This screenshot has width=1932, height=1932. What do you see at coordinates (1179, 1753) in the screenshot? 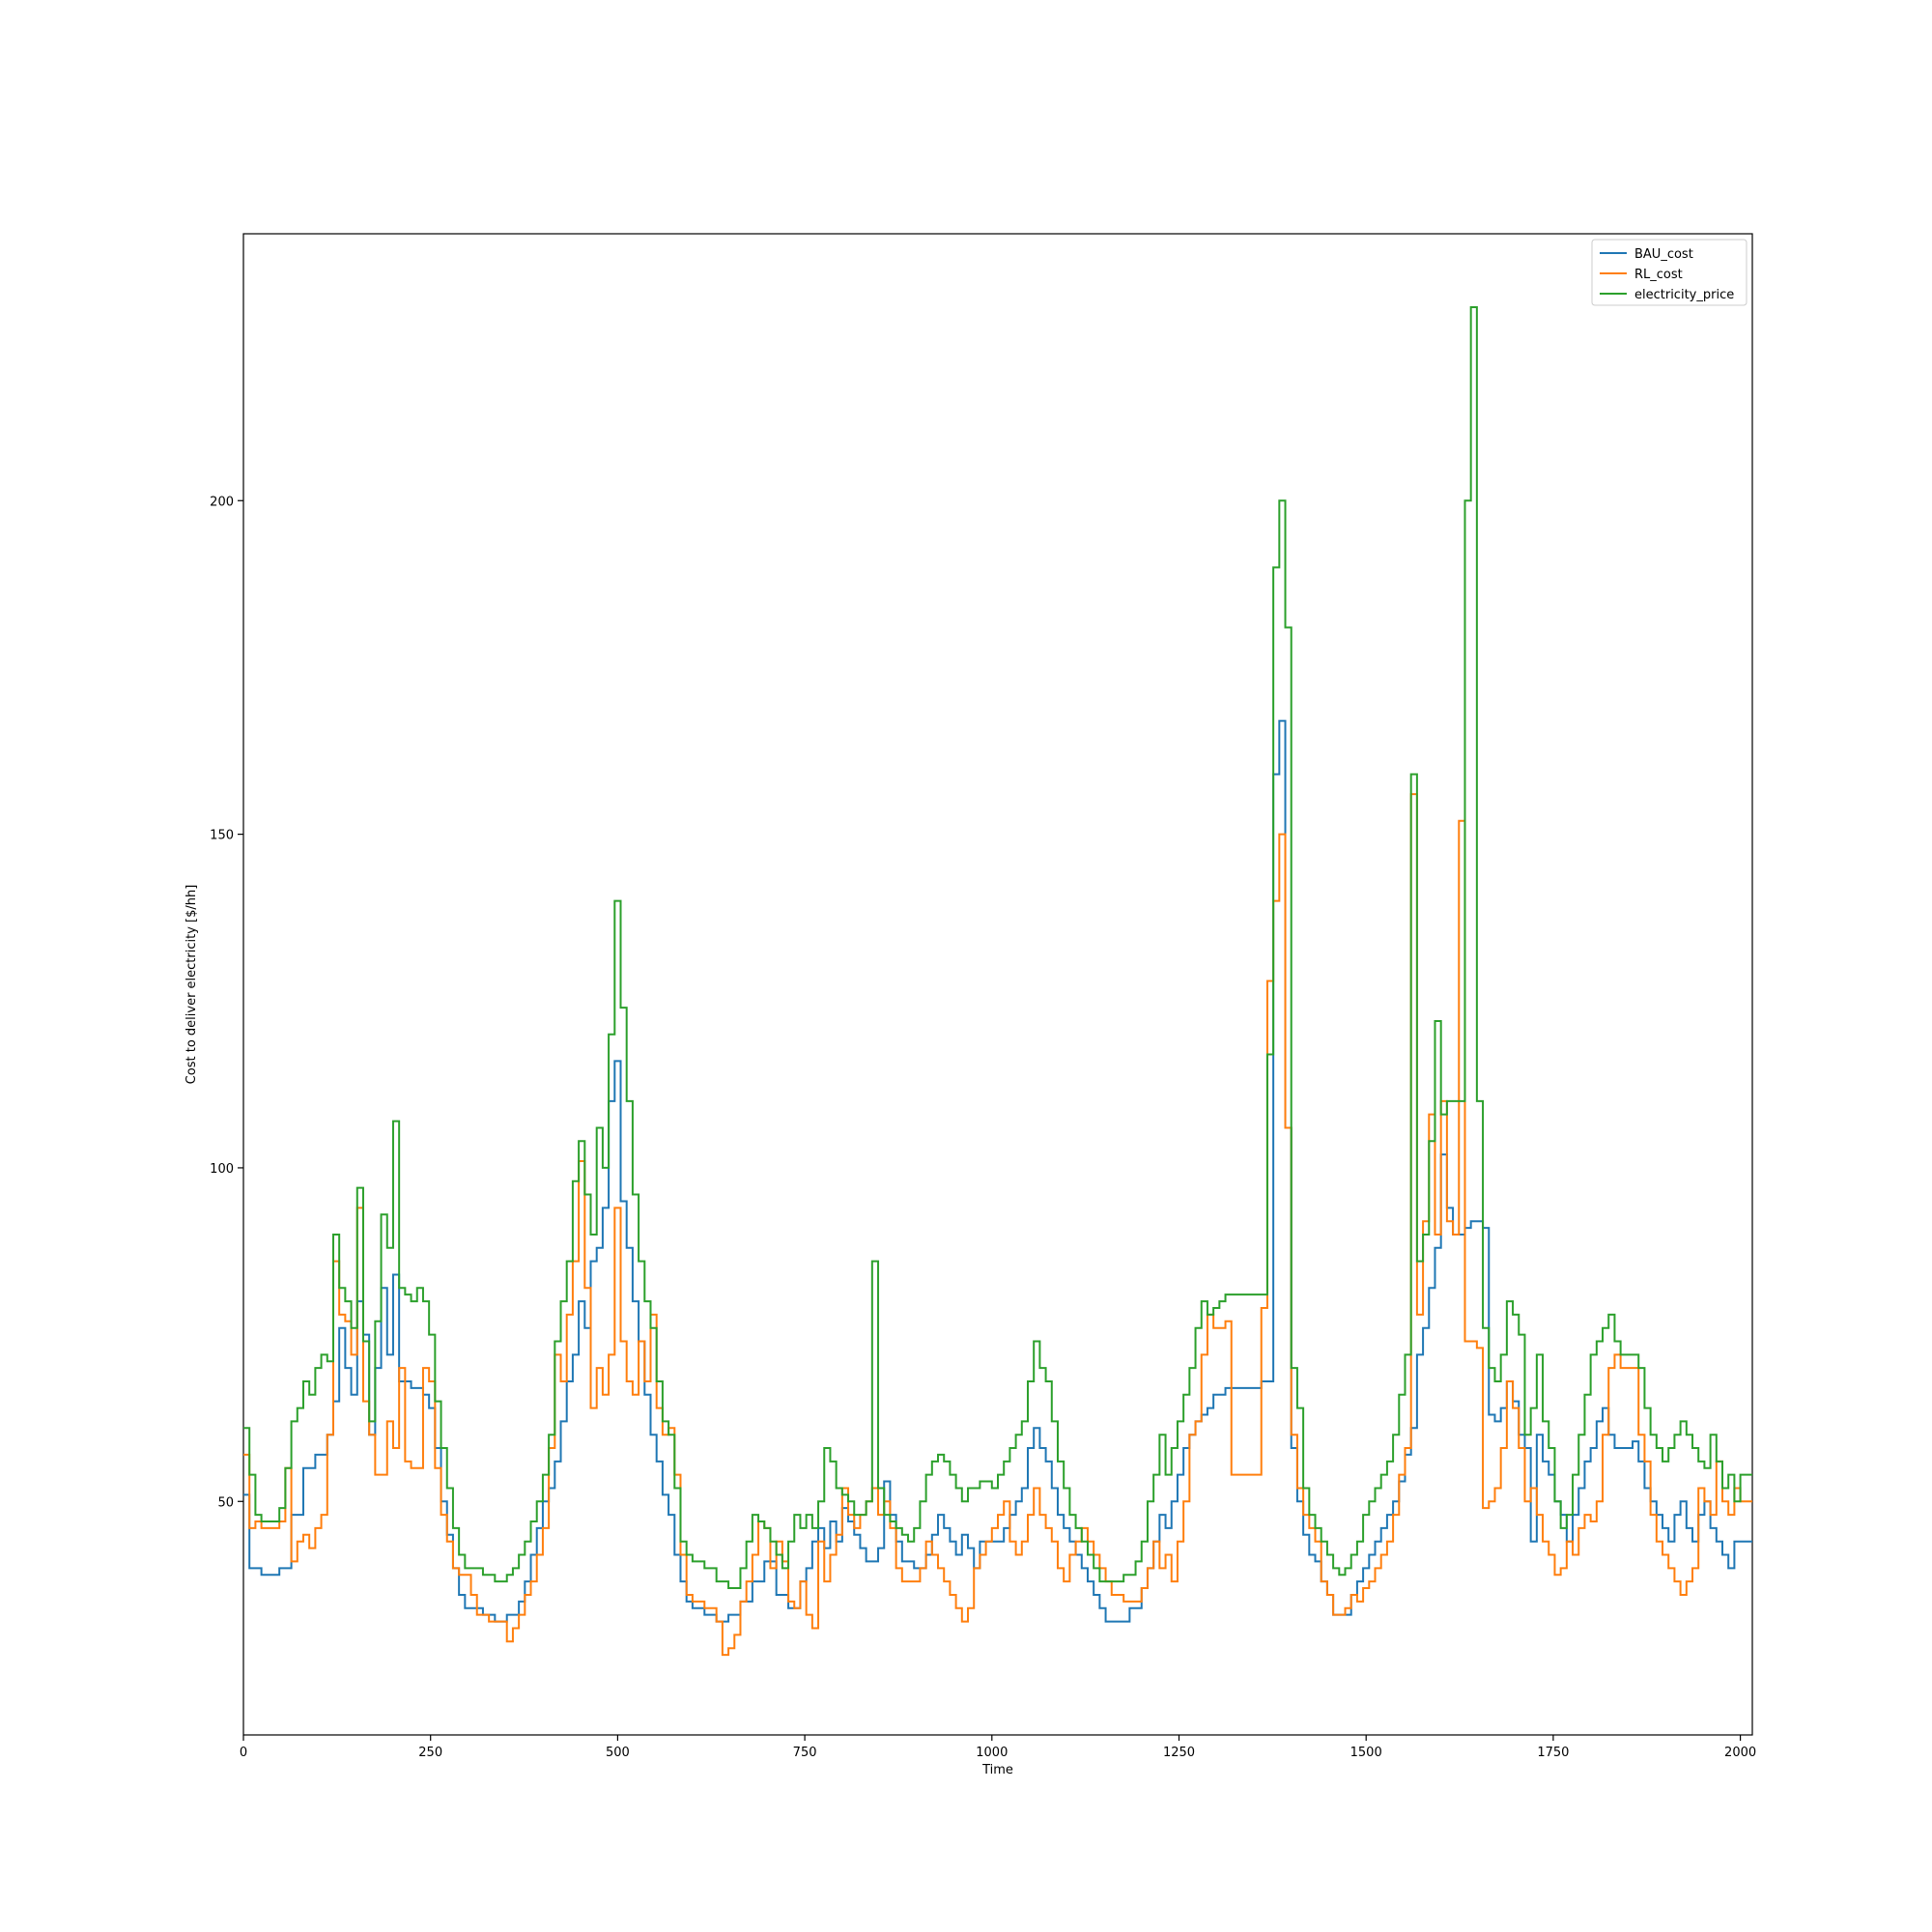
I see `x-tick-label: 1250` at bounding box center [1179, 1753].